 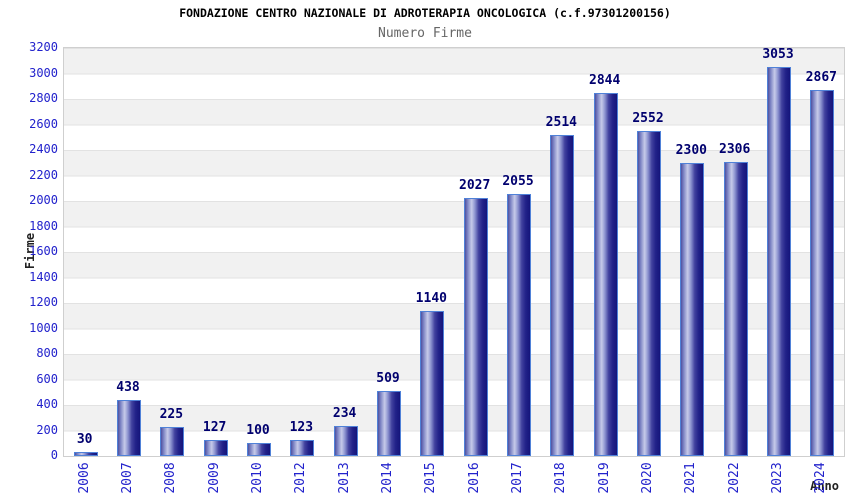 I want to click on y-tick-label: 0, so click(x=54, y=455).